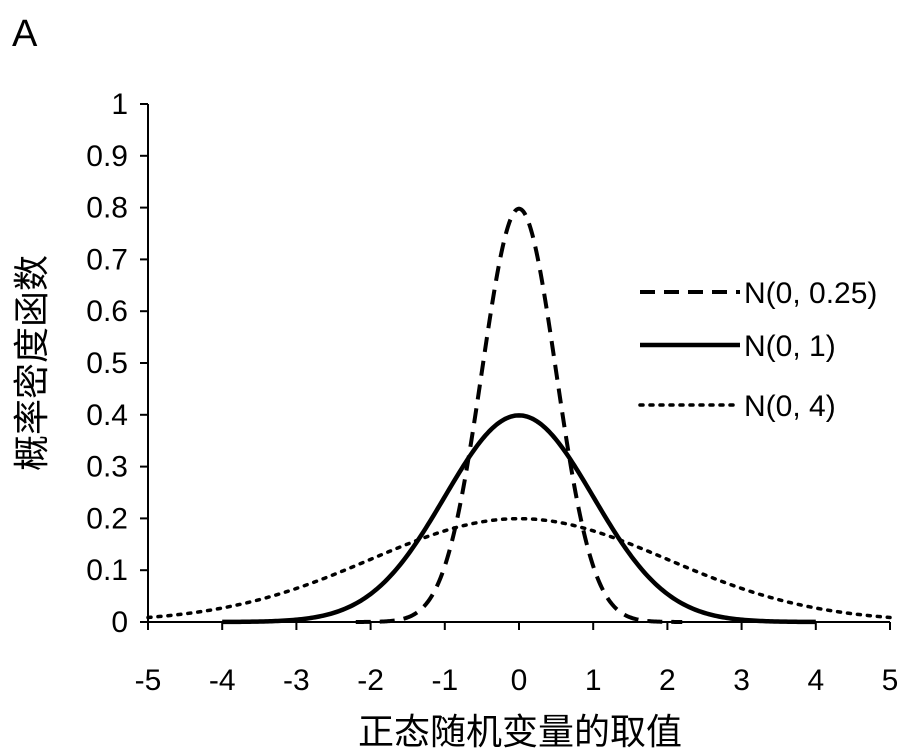  I want to click on y-tick-label: 1, so click(119, 104).